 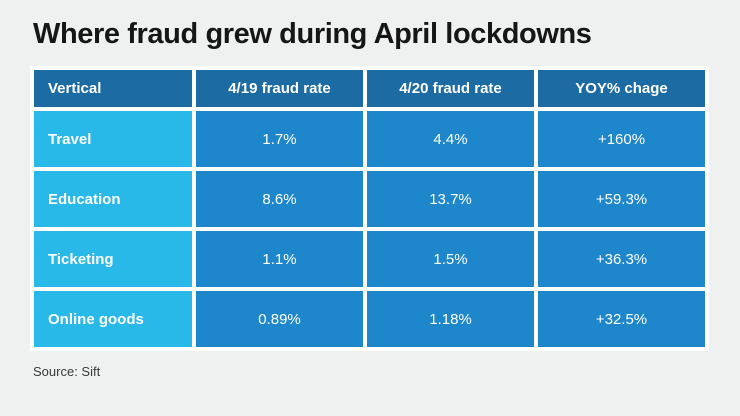 What do you see at coordinates (621, 259) in the screenshot?
I see `cell-ticketing-yoy-change: +36.3%` at bounding box center [621, 259].